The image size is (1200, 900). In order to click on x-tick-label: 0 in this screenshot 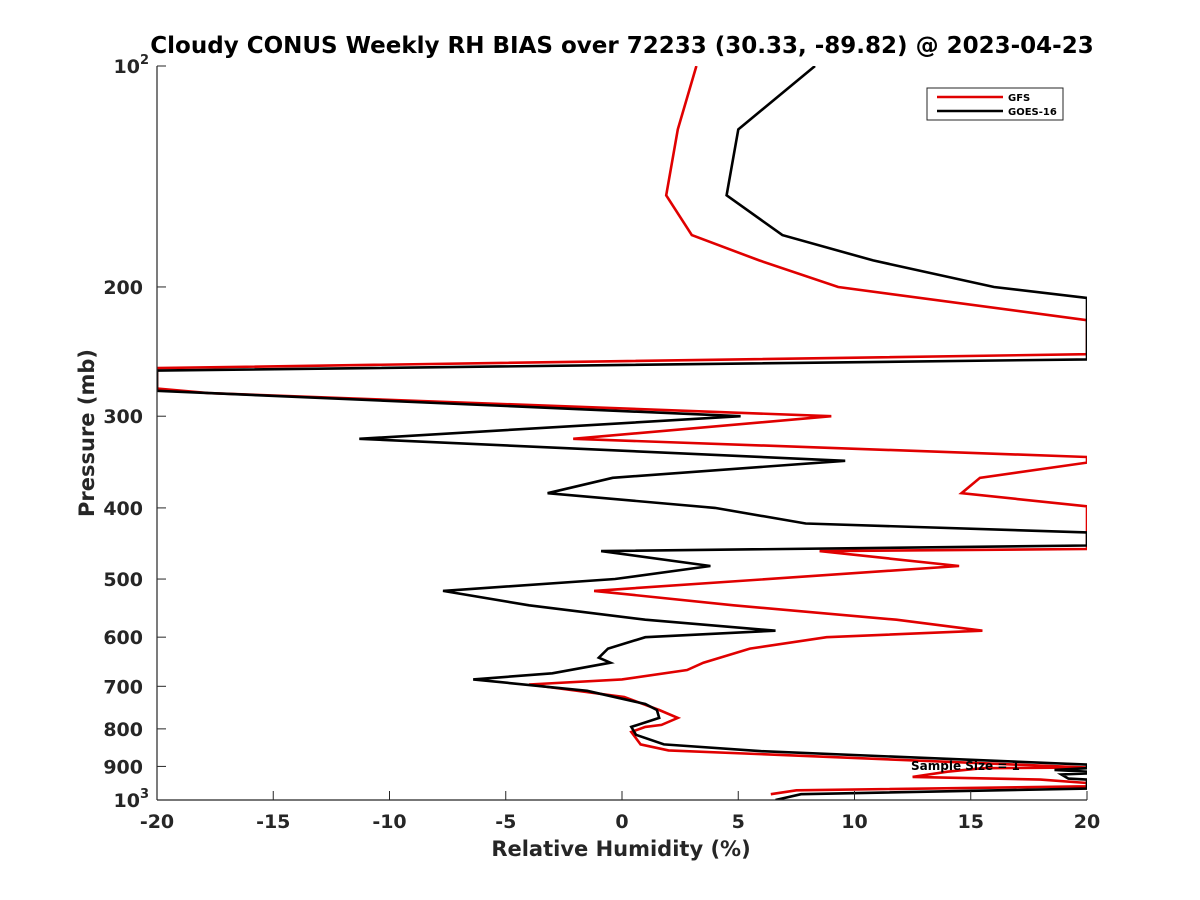, I will do `click(621, 822)`.